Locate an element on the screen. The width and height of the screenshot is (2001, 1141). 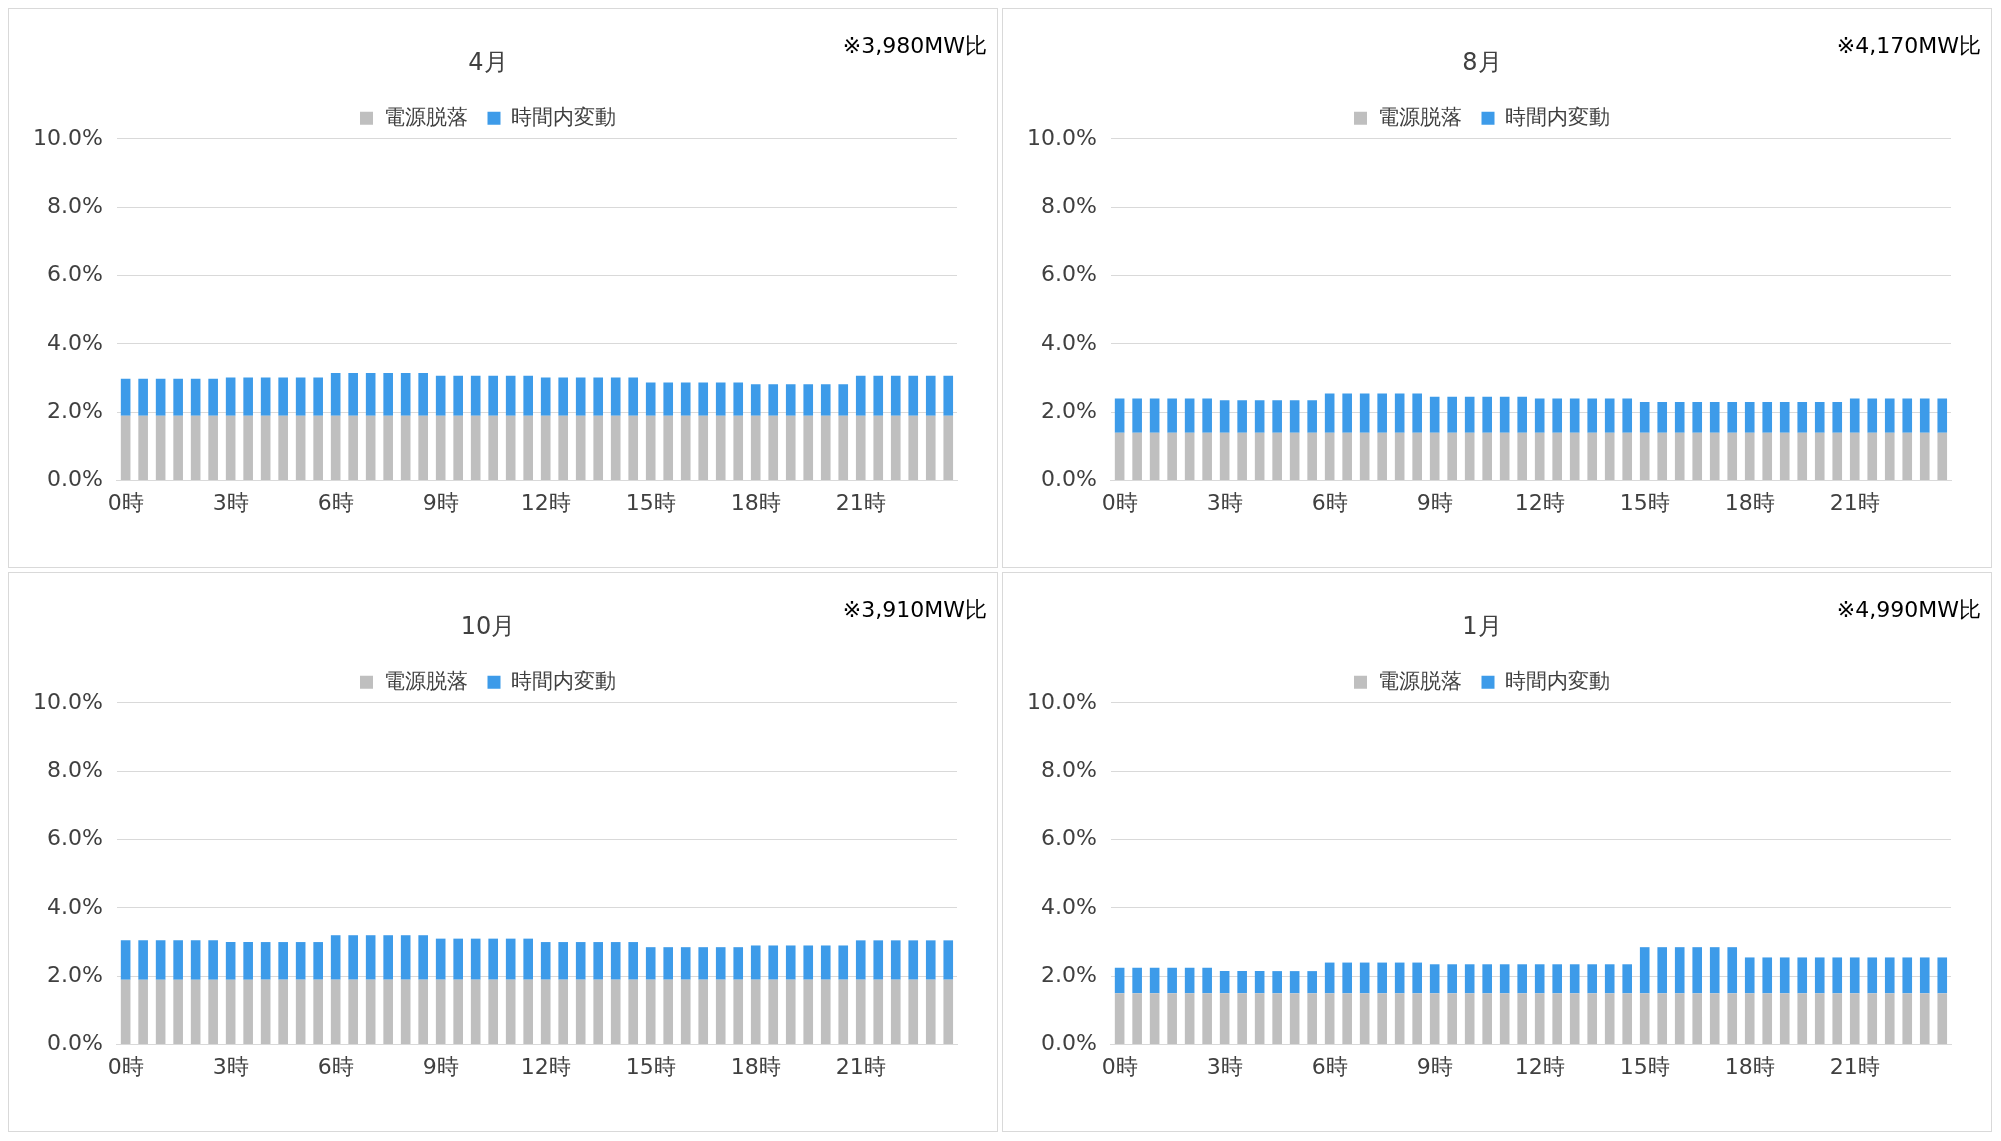
text: ※4,170MW比 is located at coordinates (1908, 46).